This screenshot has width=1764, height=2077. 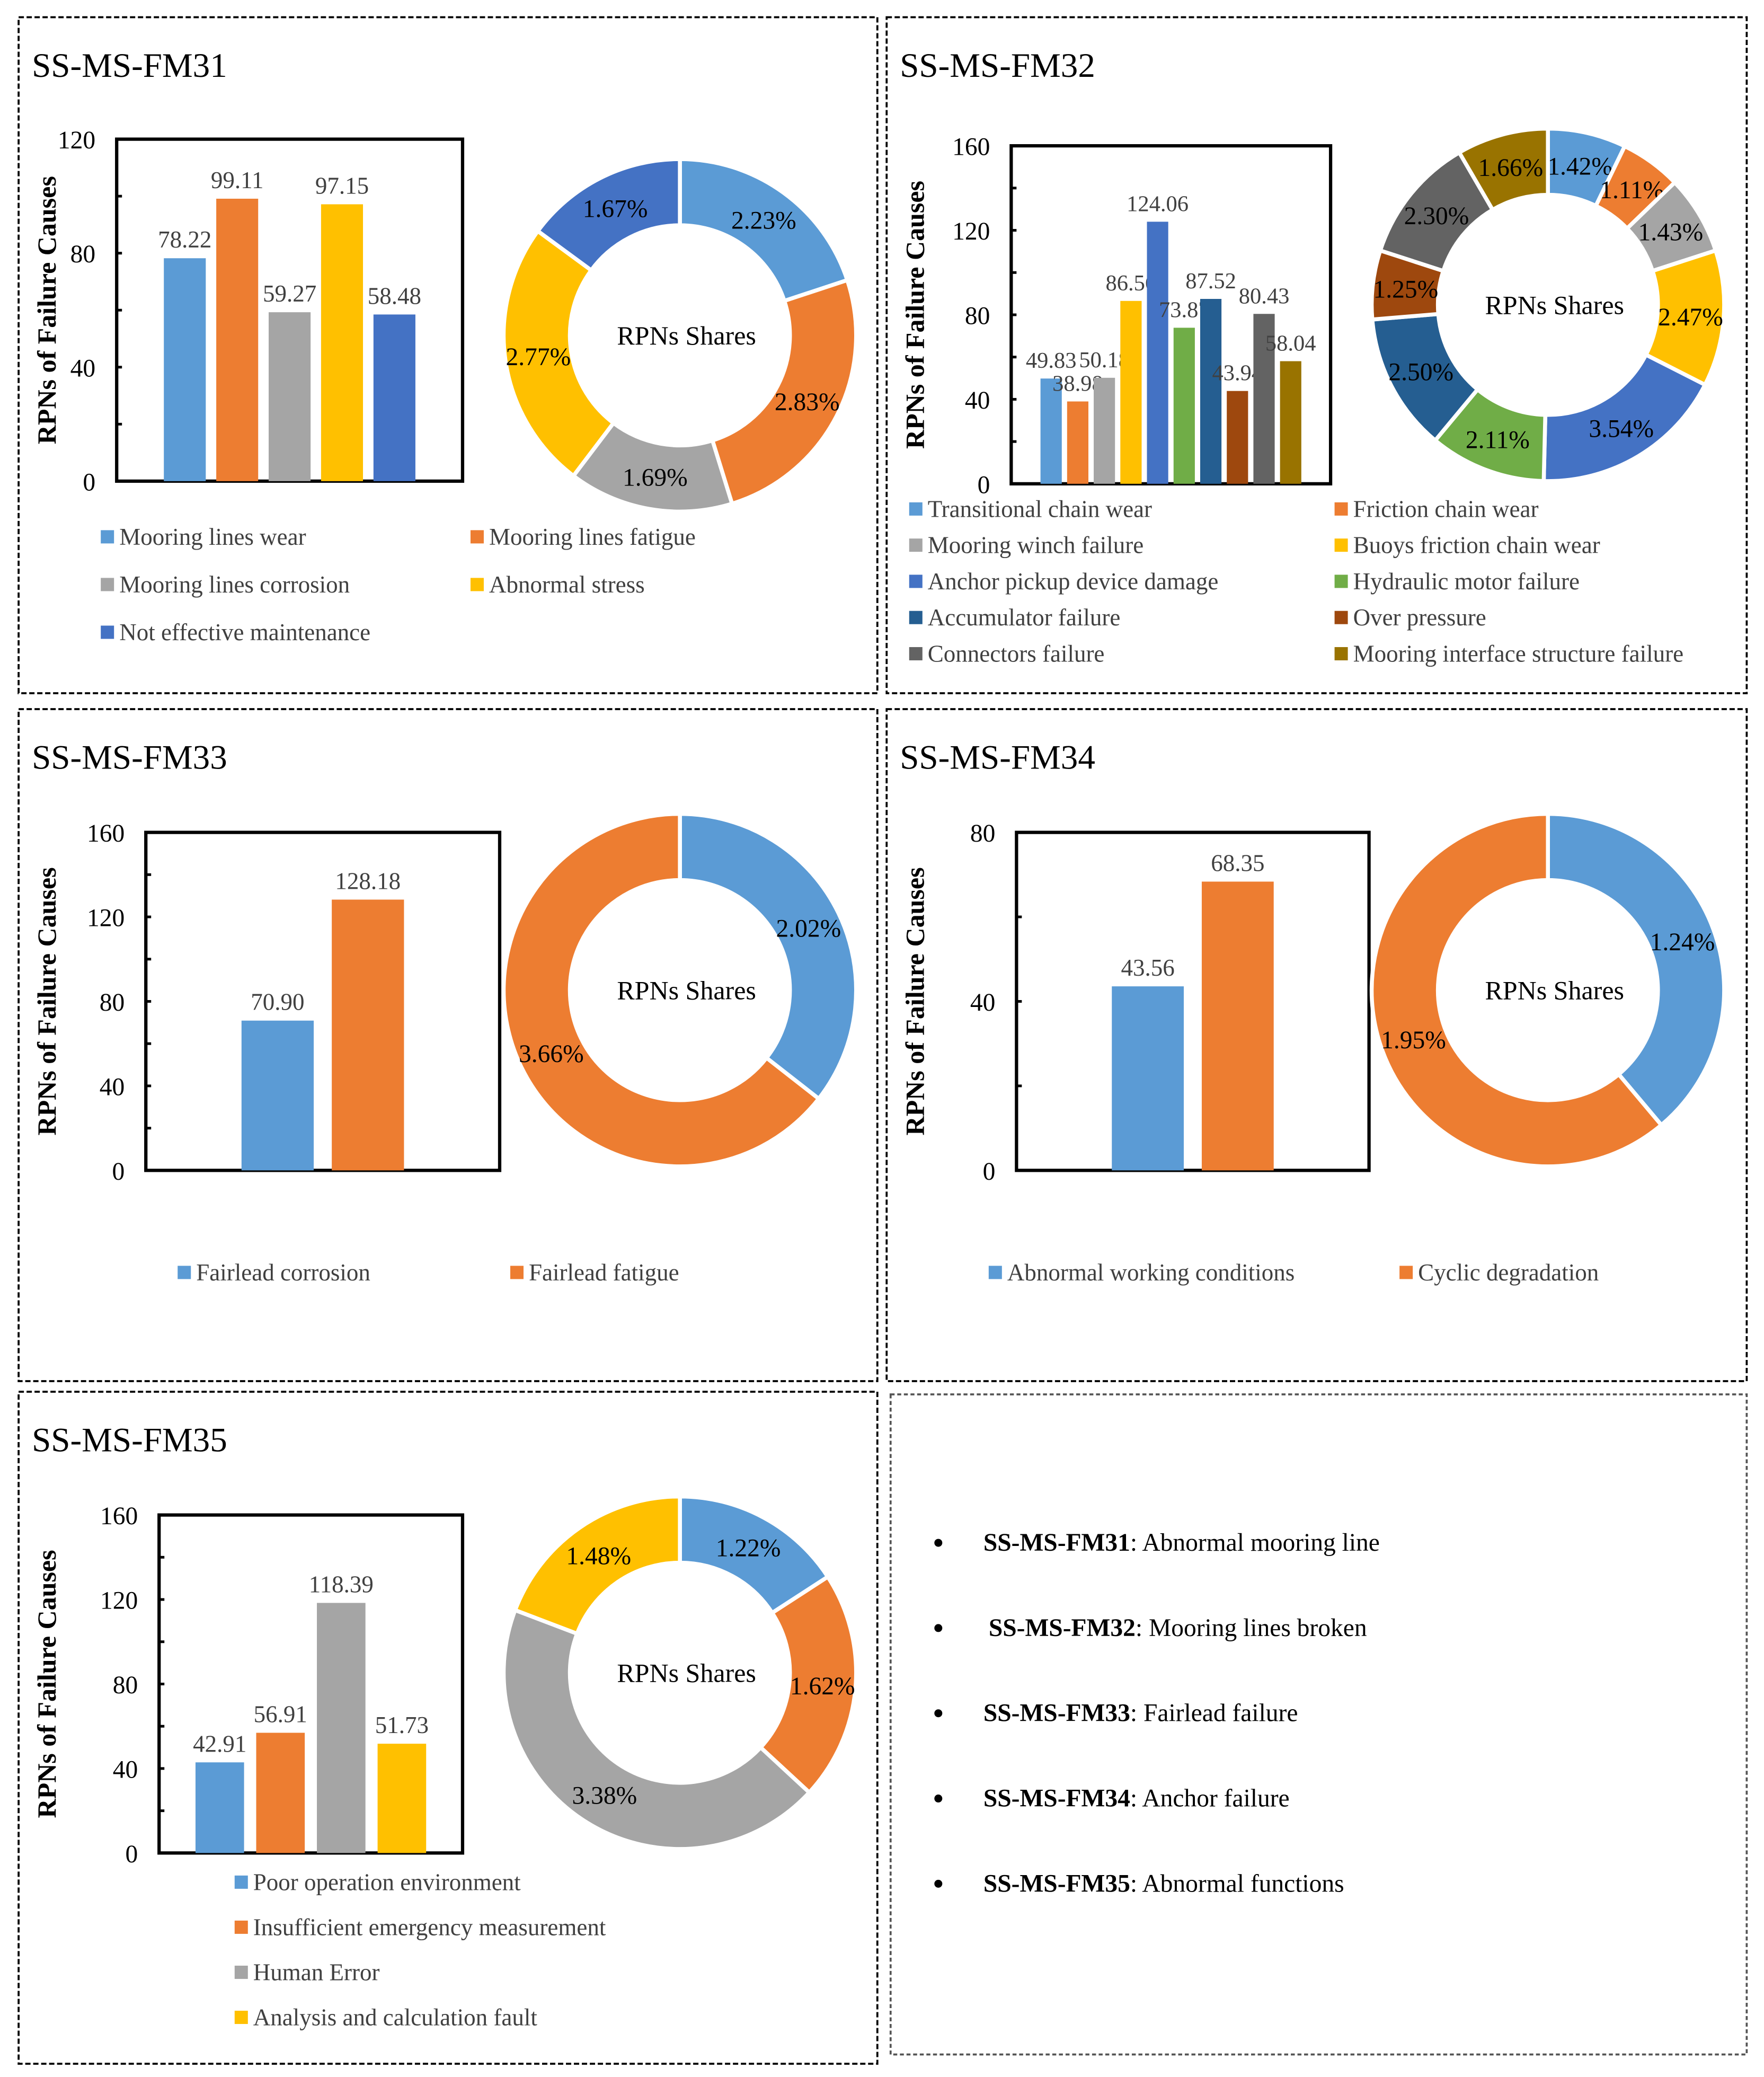 What do you see at coordinates (1632, 190) in the screenshot?
I see `donut-slice-label: 1.11%` at bounding box center [1632, 190].